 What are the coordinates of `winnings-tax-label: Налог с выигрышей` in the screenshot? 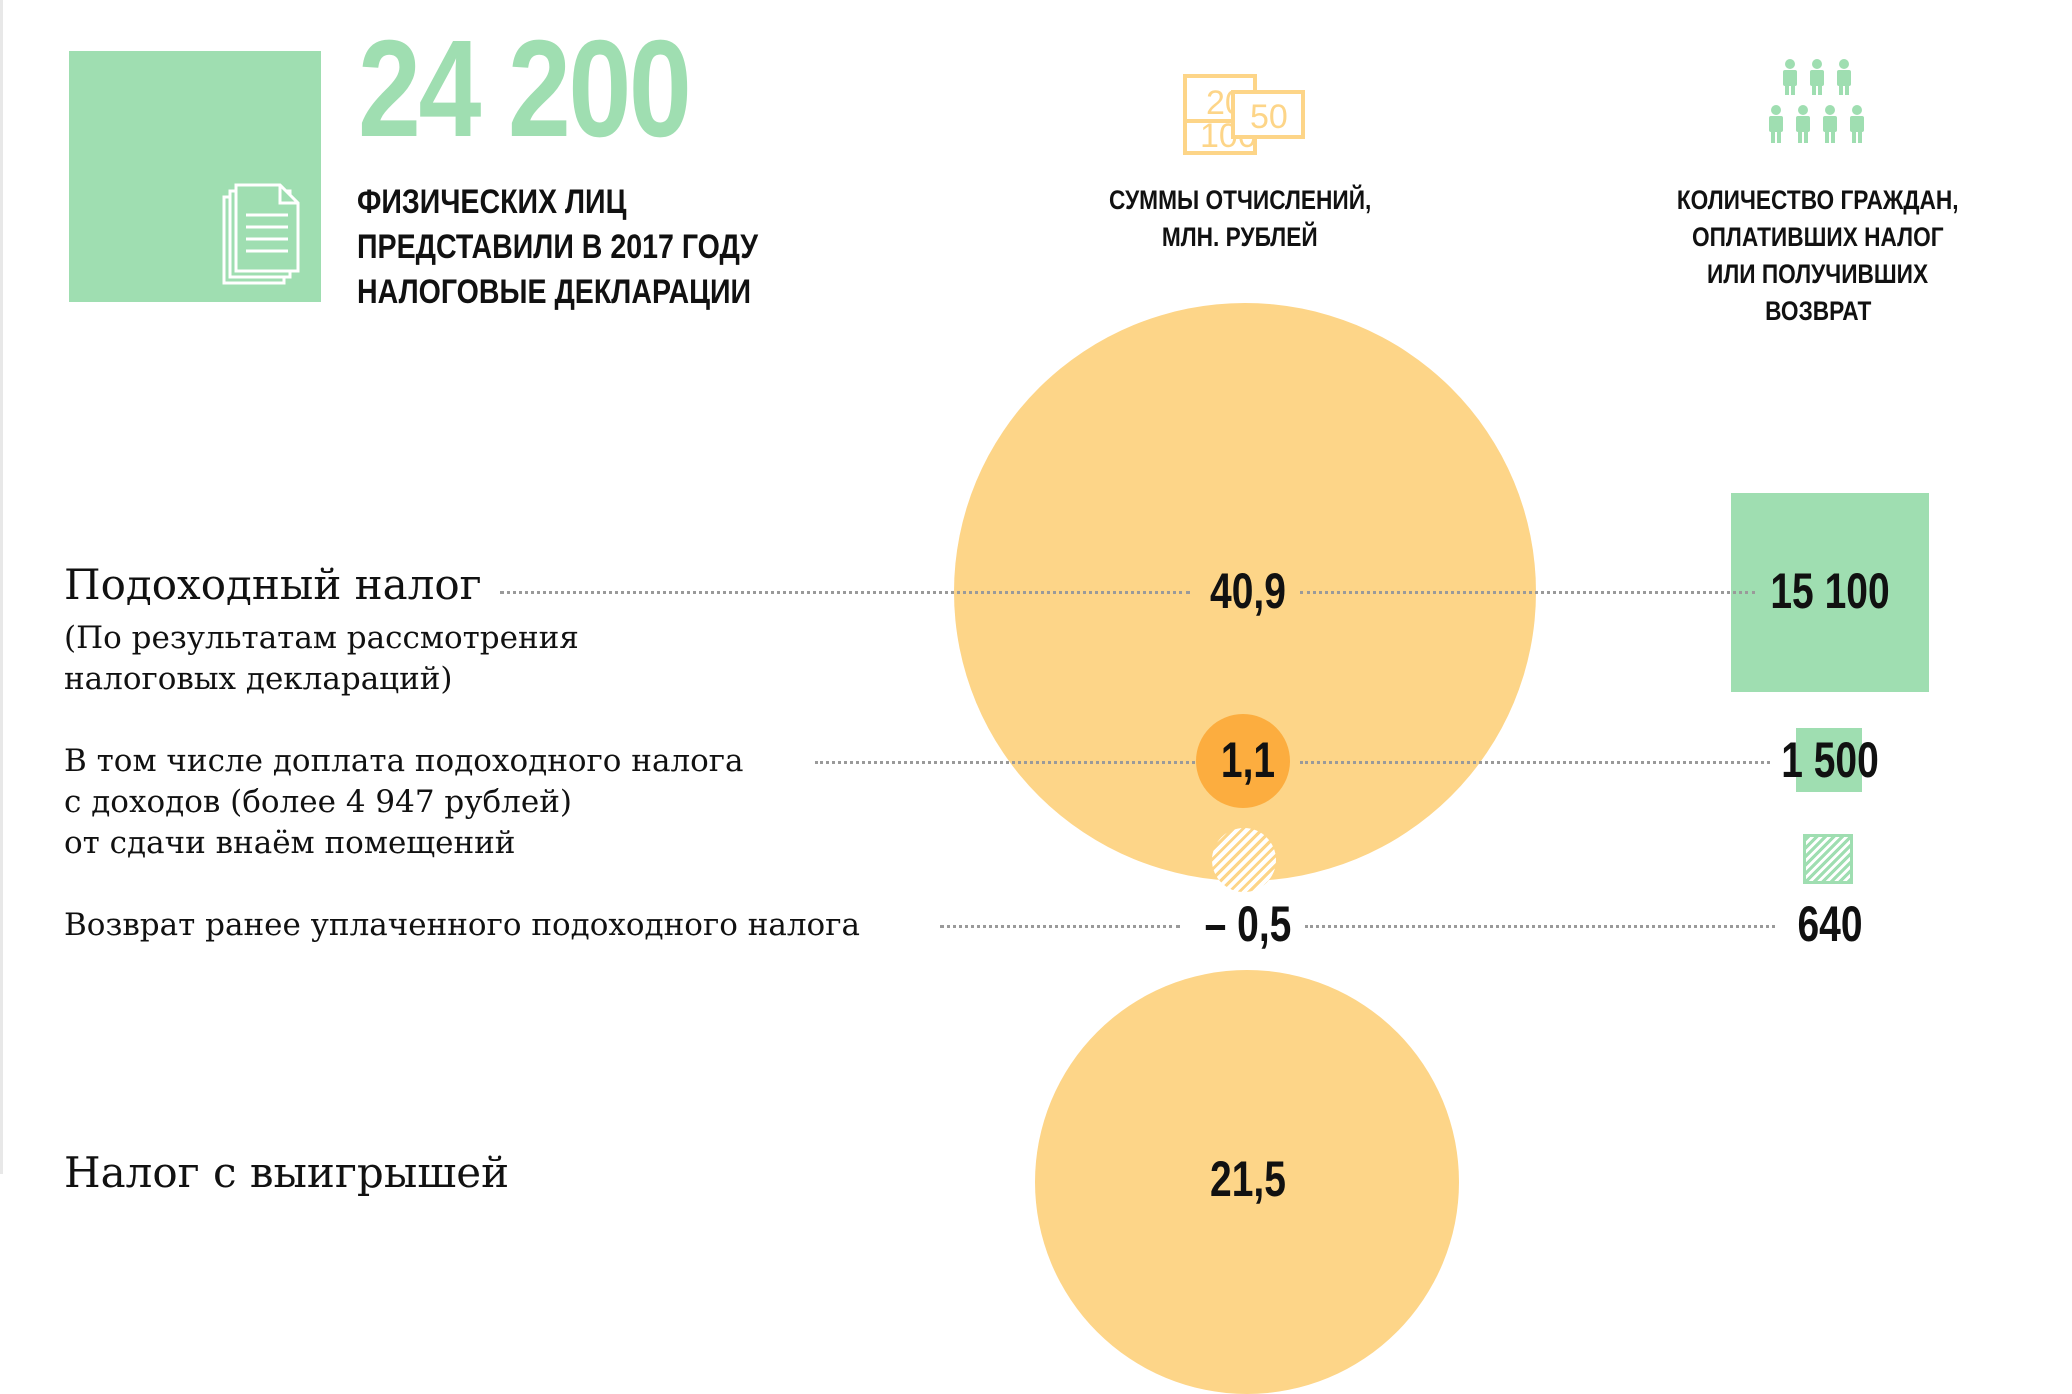 It's located at (287, 1172).